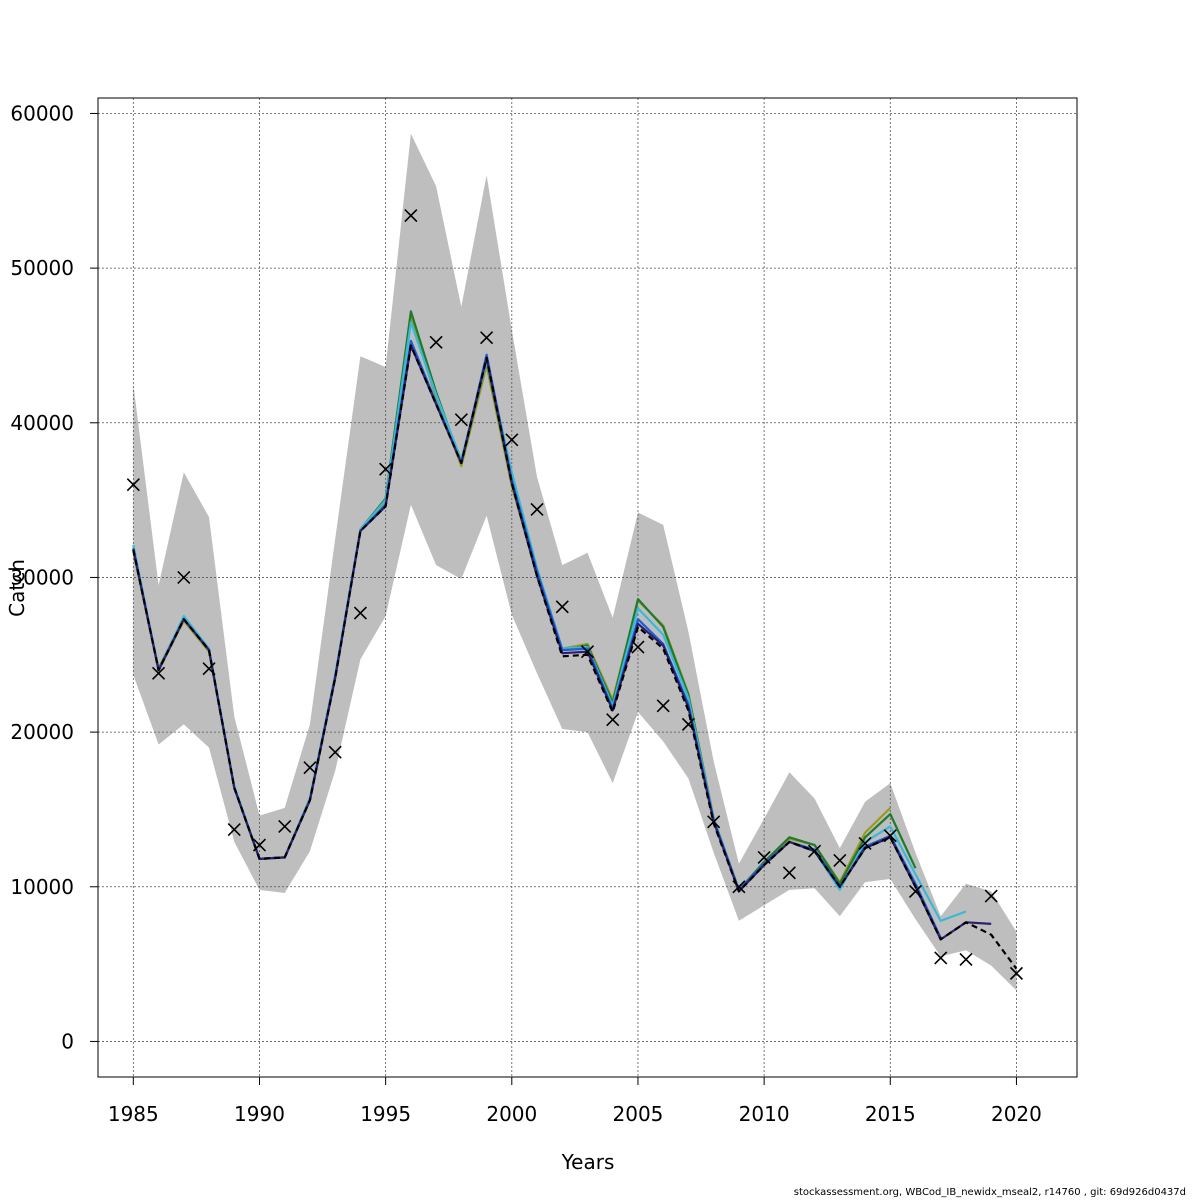 The height and width of the screenshot is (1200, 1200). I want to click on x-tick-label: 1985, so click(133, 1114).